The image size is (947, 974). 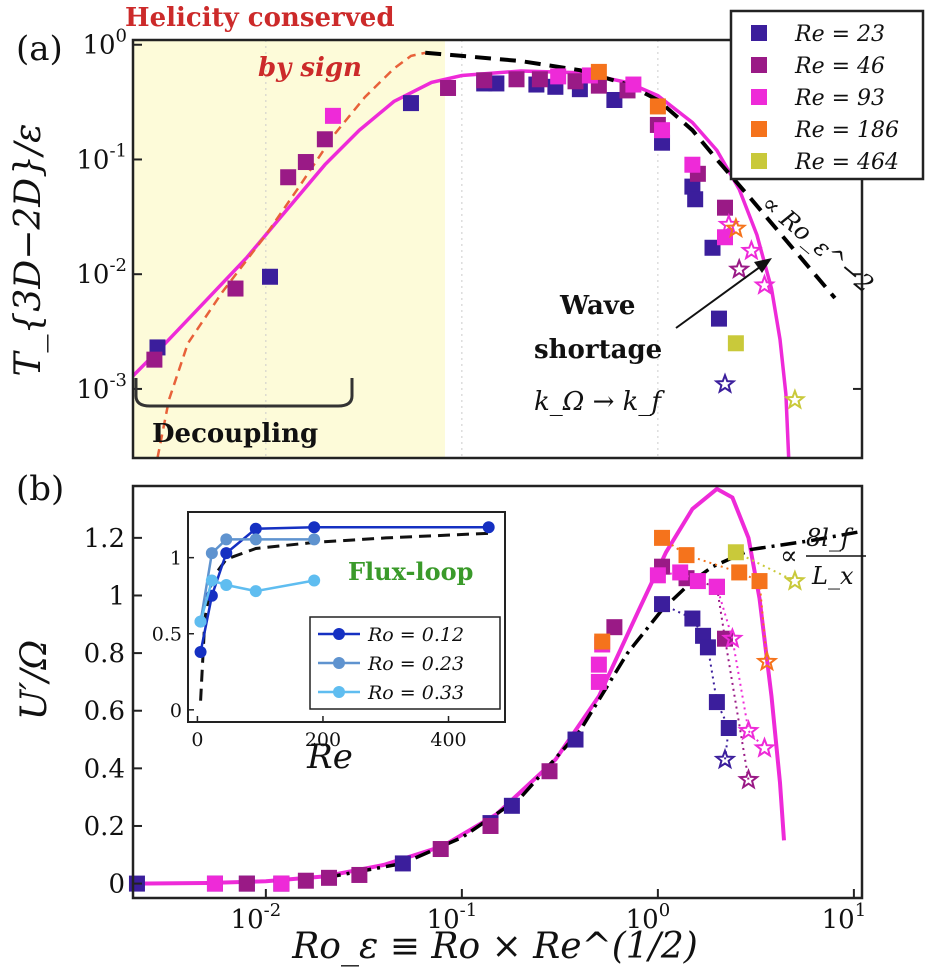 I want to click on inset-y-tick-label: 0, so click(x=176, y=711).